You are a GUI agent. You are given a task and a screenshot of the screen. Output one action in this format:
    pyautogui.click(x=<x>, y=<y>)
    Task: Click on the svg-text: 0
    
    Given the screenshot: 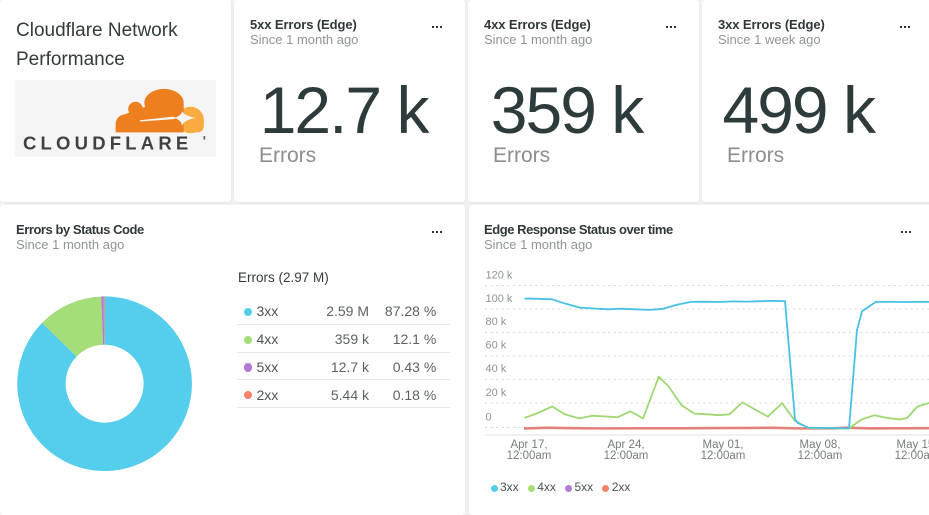 What is the action you would take?
    pyautogui.click(x=488, y=417)
    